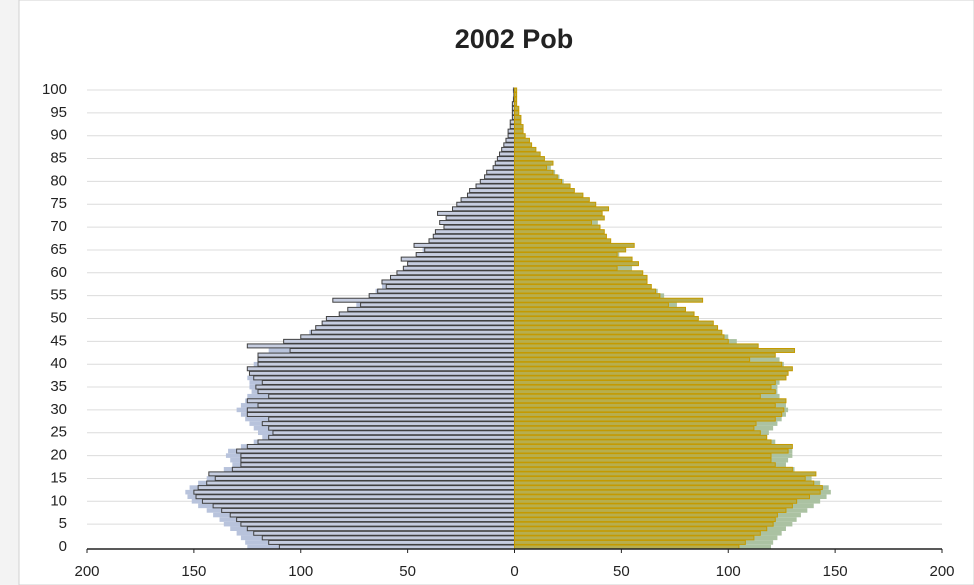  What do you see at coordinates (193, 571) in the screenshot?
I see `x-tick-label: 150` at bounding box center [193, 571].